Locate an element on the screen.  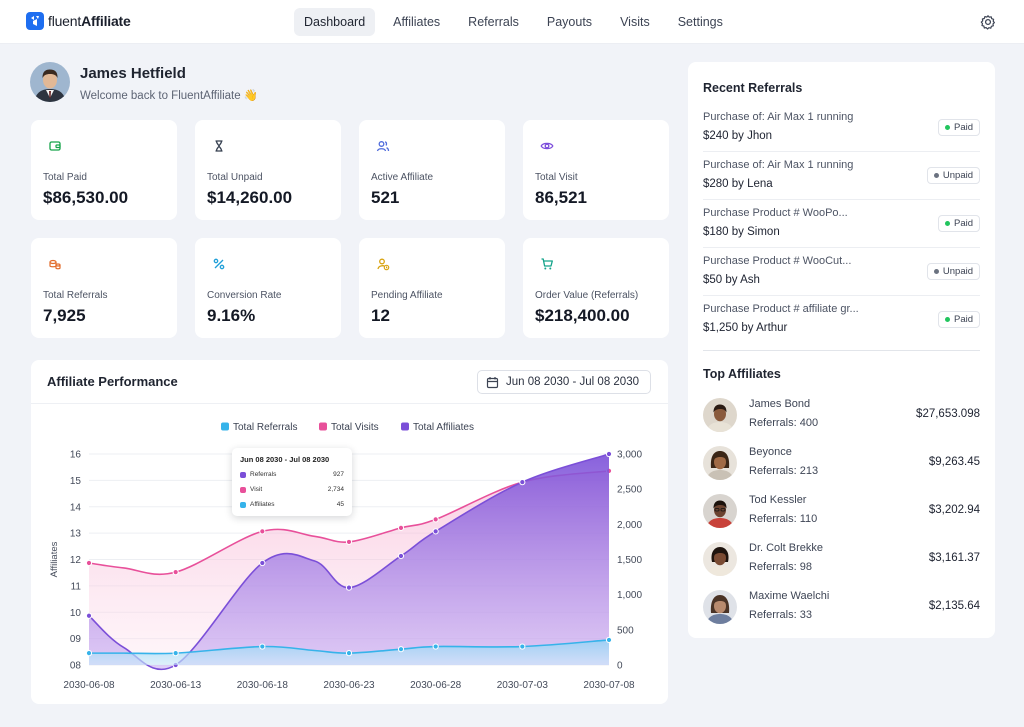
stat-value: 7,925 is located at coordinates (64, 315).